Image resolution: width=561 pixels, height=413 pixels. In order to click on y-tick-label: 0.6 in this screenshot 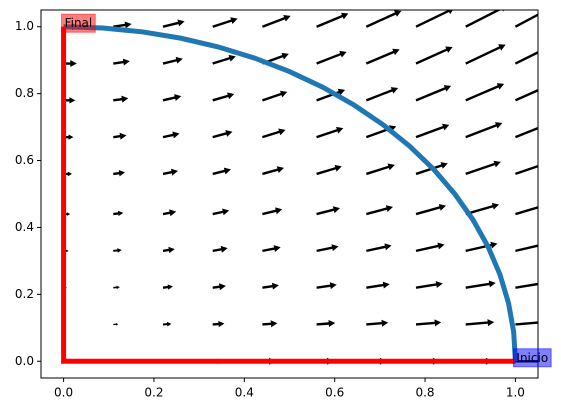, I will do `click(24, 160)`.